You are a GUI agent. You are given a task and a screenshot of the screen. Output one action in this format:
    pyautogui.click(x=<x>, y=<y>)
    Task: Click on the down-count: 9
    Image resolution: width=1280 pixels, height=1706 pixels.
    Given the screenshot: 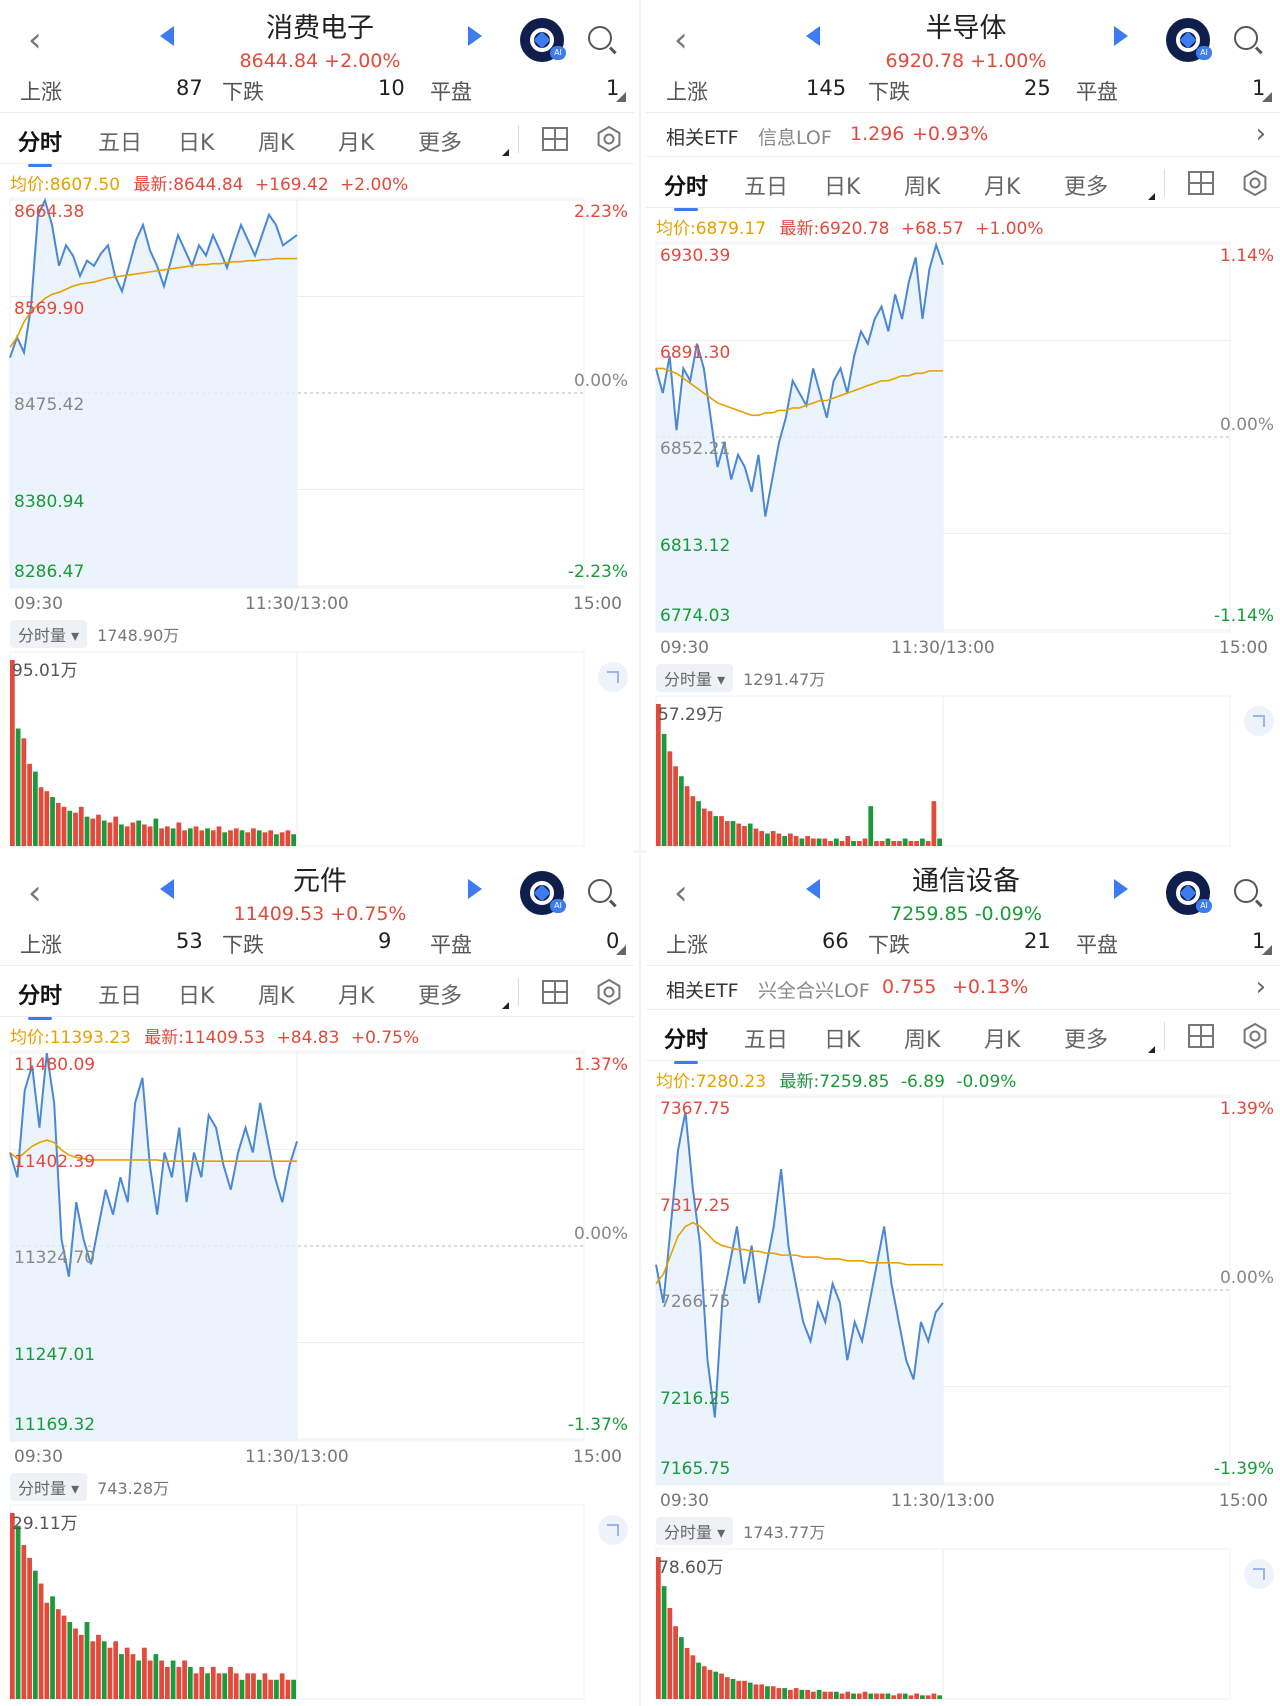 What is the action you would take?
    pyautogui.click(x=385, y=941)
    